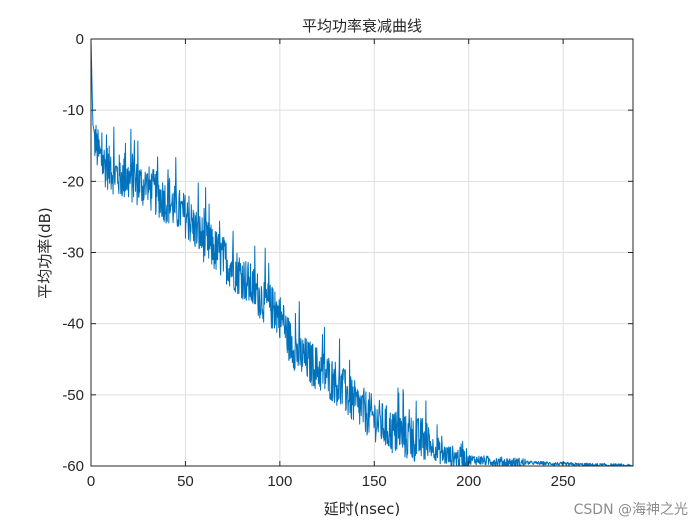 The width and height of the screenshot is (700, 525). Describe the element at coordinates (73, 253) in the screenshot. I see `y-tick-label: -30` at that location.